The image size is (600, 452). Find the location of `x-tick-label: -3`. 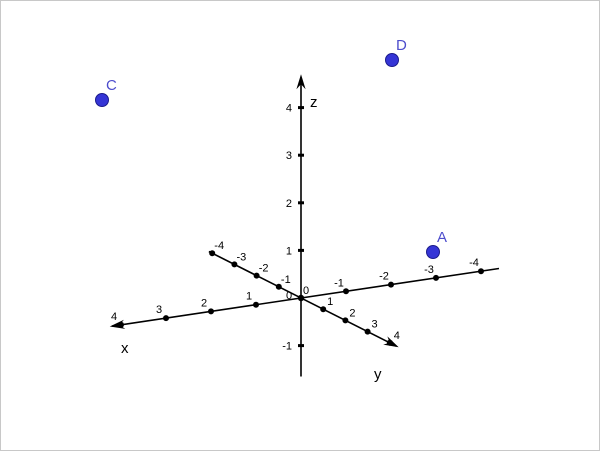

x-tick-label: -3 is located at coordinates (429, 270).